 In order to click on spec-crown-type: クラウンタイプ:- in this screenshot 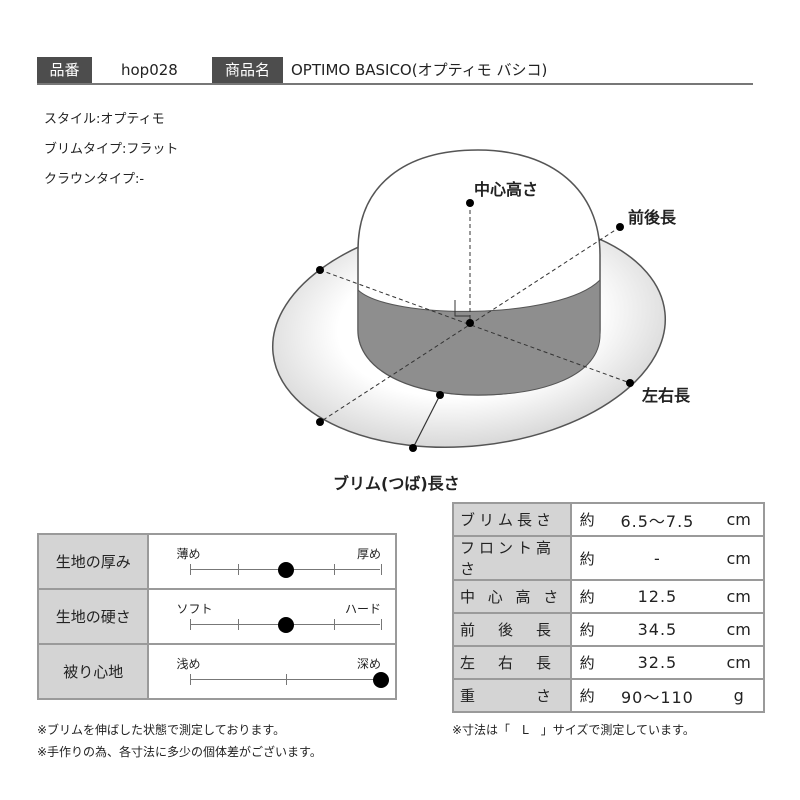, I will do `click(94, 179)`.